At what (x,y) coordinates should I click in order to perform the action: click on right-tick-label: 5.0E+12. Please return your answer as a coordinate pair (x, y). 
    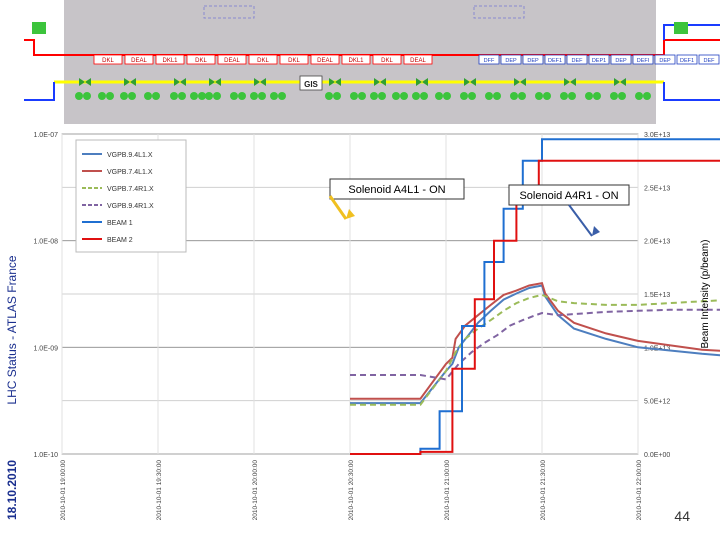
    Looking at the image, I should click on (657, 402).